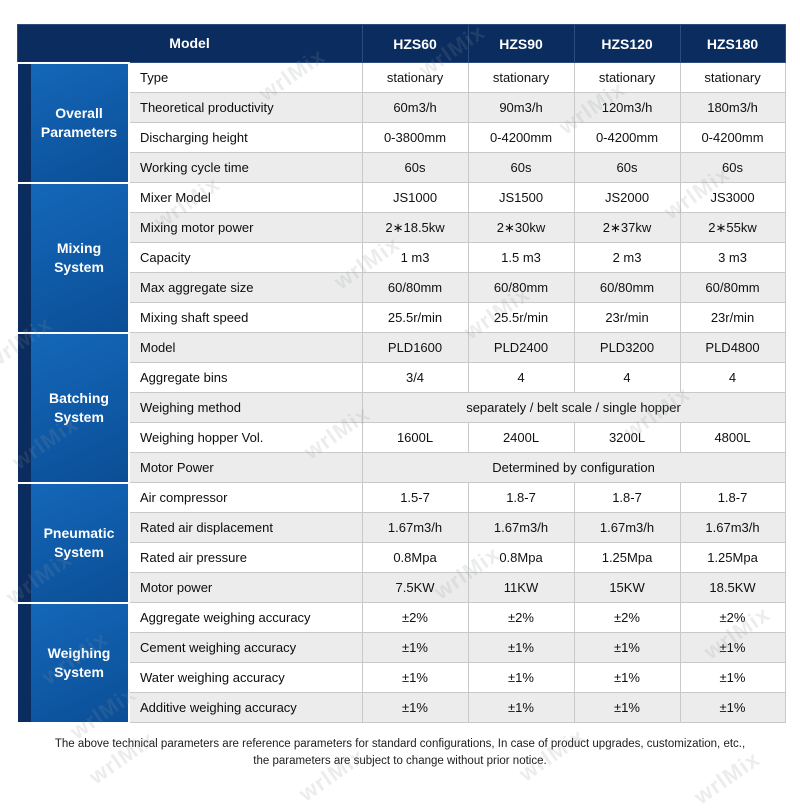  I want to click on table-row: Water weighing accuracy ±1% ±1% ±1% ±1%, so click(401, 677).